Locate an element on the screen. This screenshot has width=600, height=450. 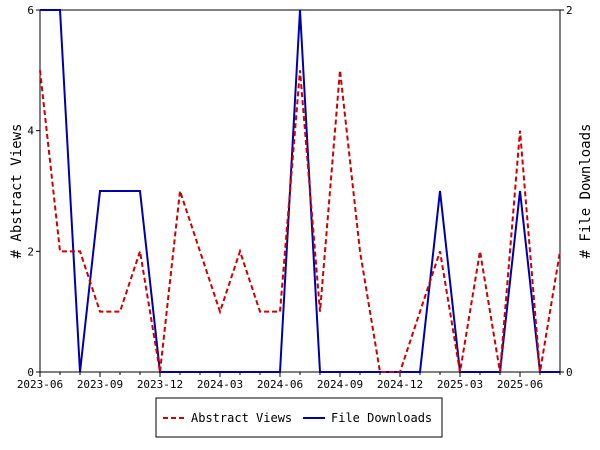
x-tick-label: 2024-12 is located at coordinates (400, 384).